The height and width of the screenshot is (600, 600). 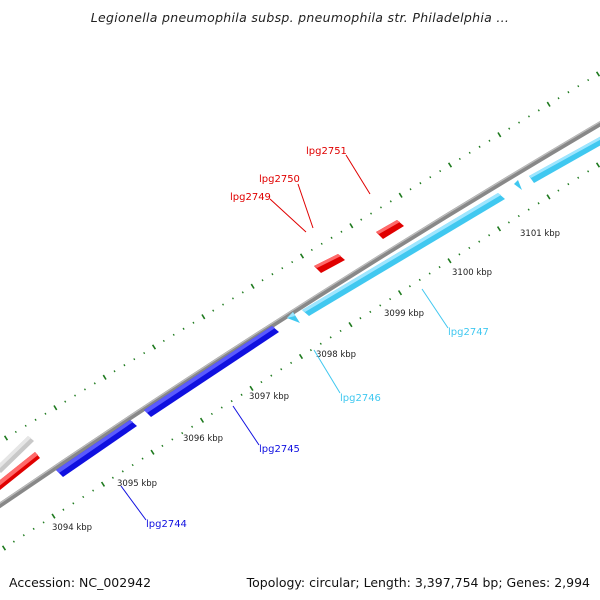 I want to click on kbp-label-3100: 3100 kbp, so click(x=472, y=273).